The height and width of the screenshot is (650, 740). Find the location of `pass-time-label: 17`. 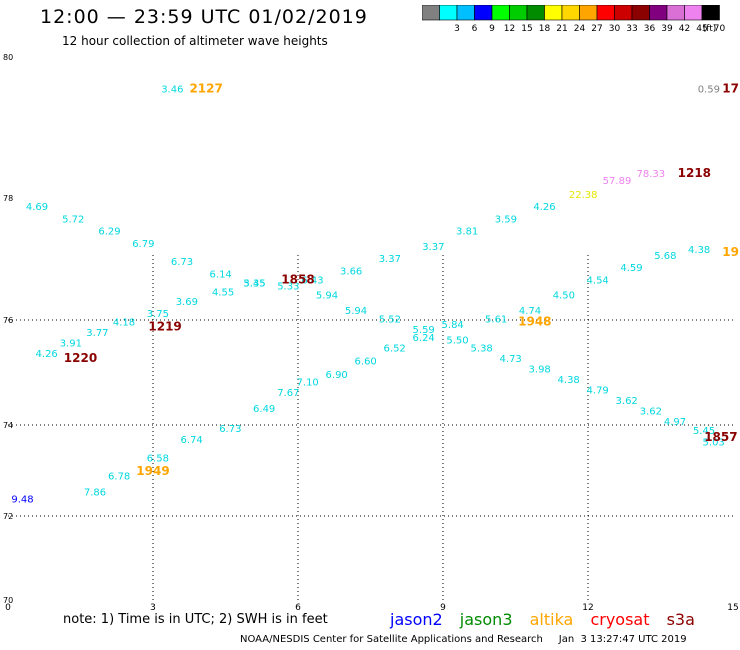

pass-time-label: 17 is located at coordinates (730, 88).